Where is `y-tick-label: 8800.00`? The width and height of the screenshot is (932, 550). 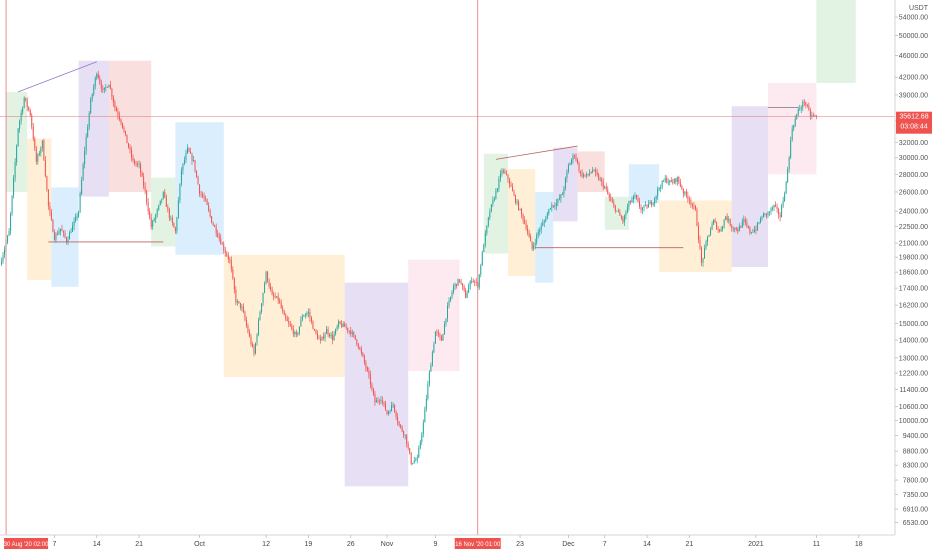 y-tick-label: 8800.00 is located at coordinates (915, 452).